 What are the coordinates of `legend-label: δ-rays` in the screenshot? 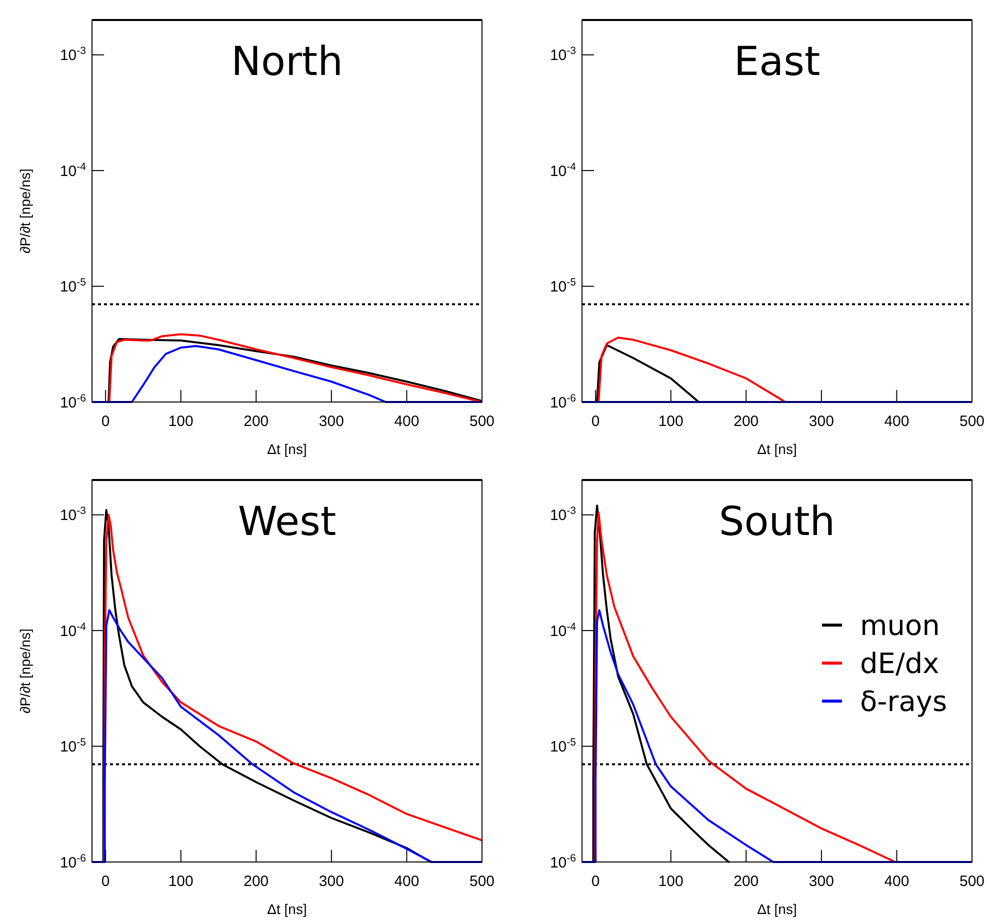 It's located at (904, 701).